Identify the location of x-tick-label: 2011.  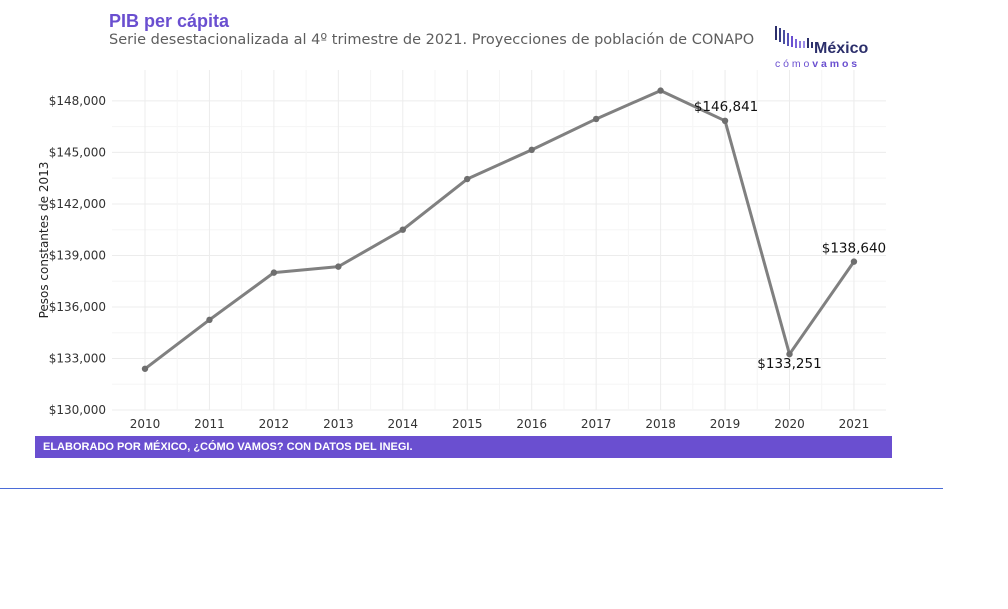
(209, 424).